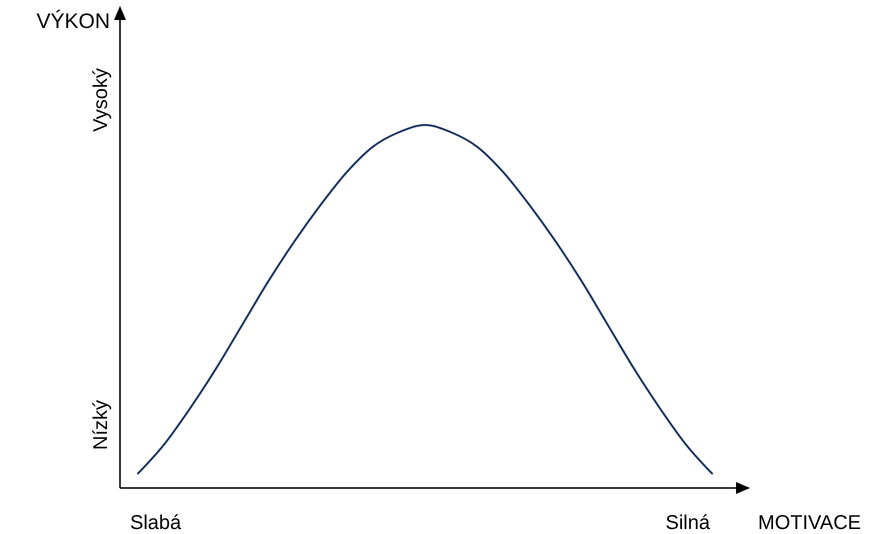  Describe the element at coordinates (101, 100) in the screenshot. I see `text: Vysoký` at that location.